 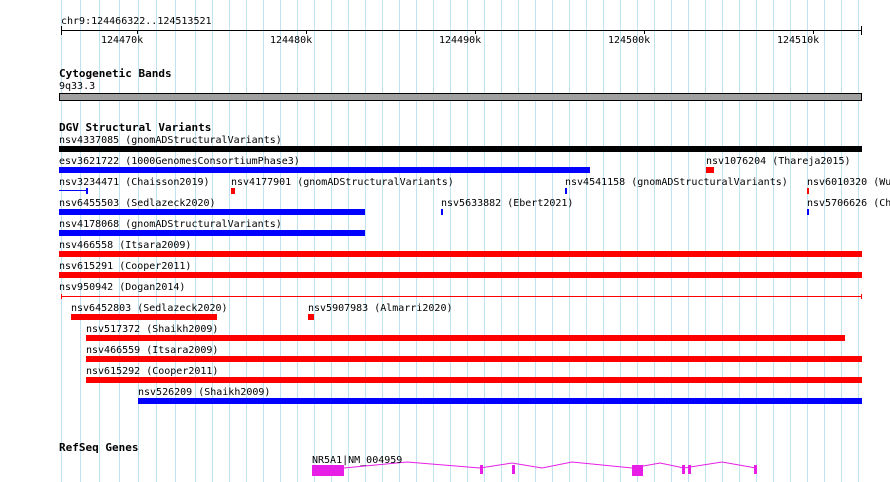 I want to click on variant-label: nsv4178068 (gnomADStructuralVariants), so click(x=170, y=224).